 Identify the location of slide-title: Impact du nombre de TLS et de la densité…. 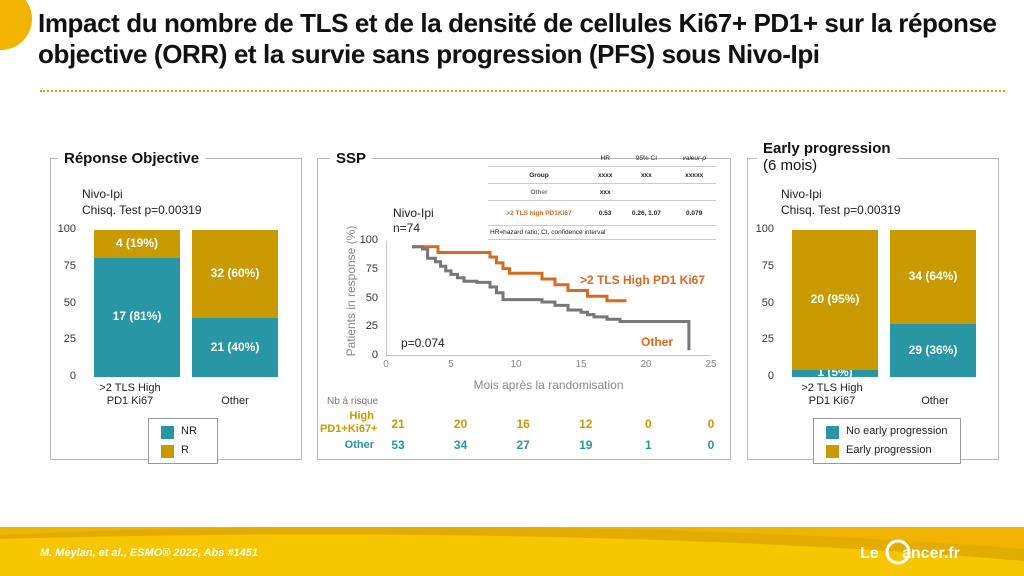
(517, 38).